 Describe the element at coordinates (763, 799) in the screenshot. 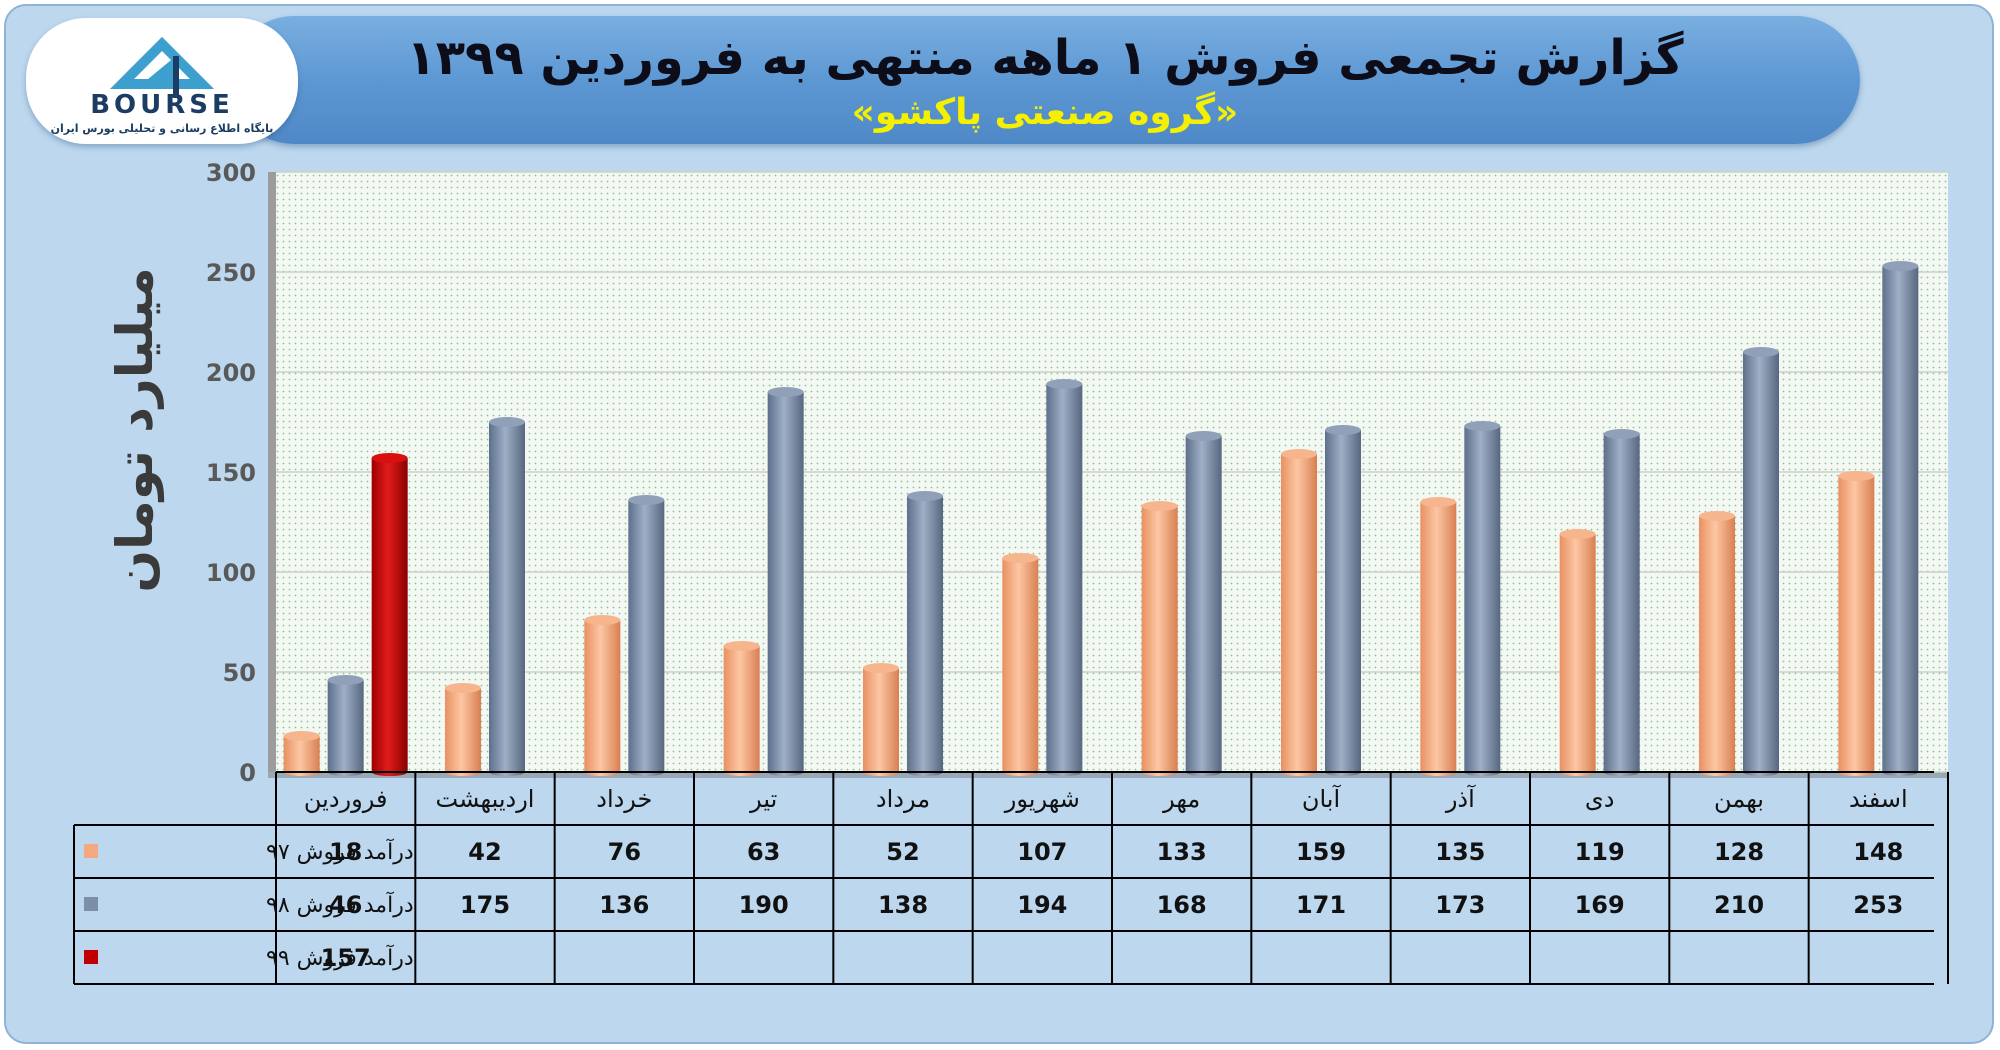

I see `category-label: تیر` at that location.